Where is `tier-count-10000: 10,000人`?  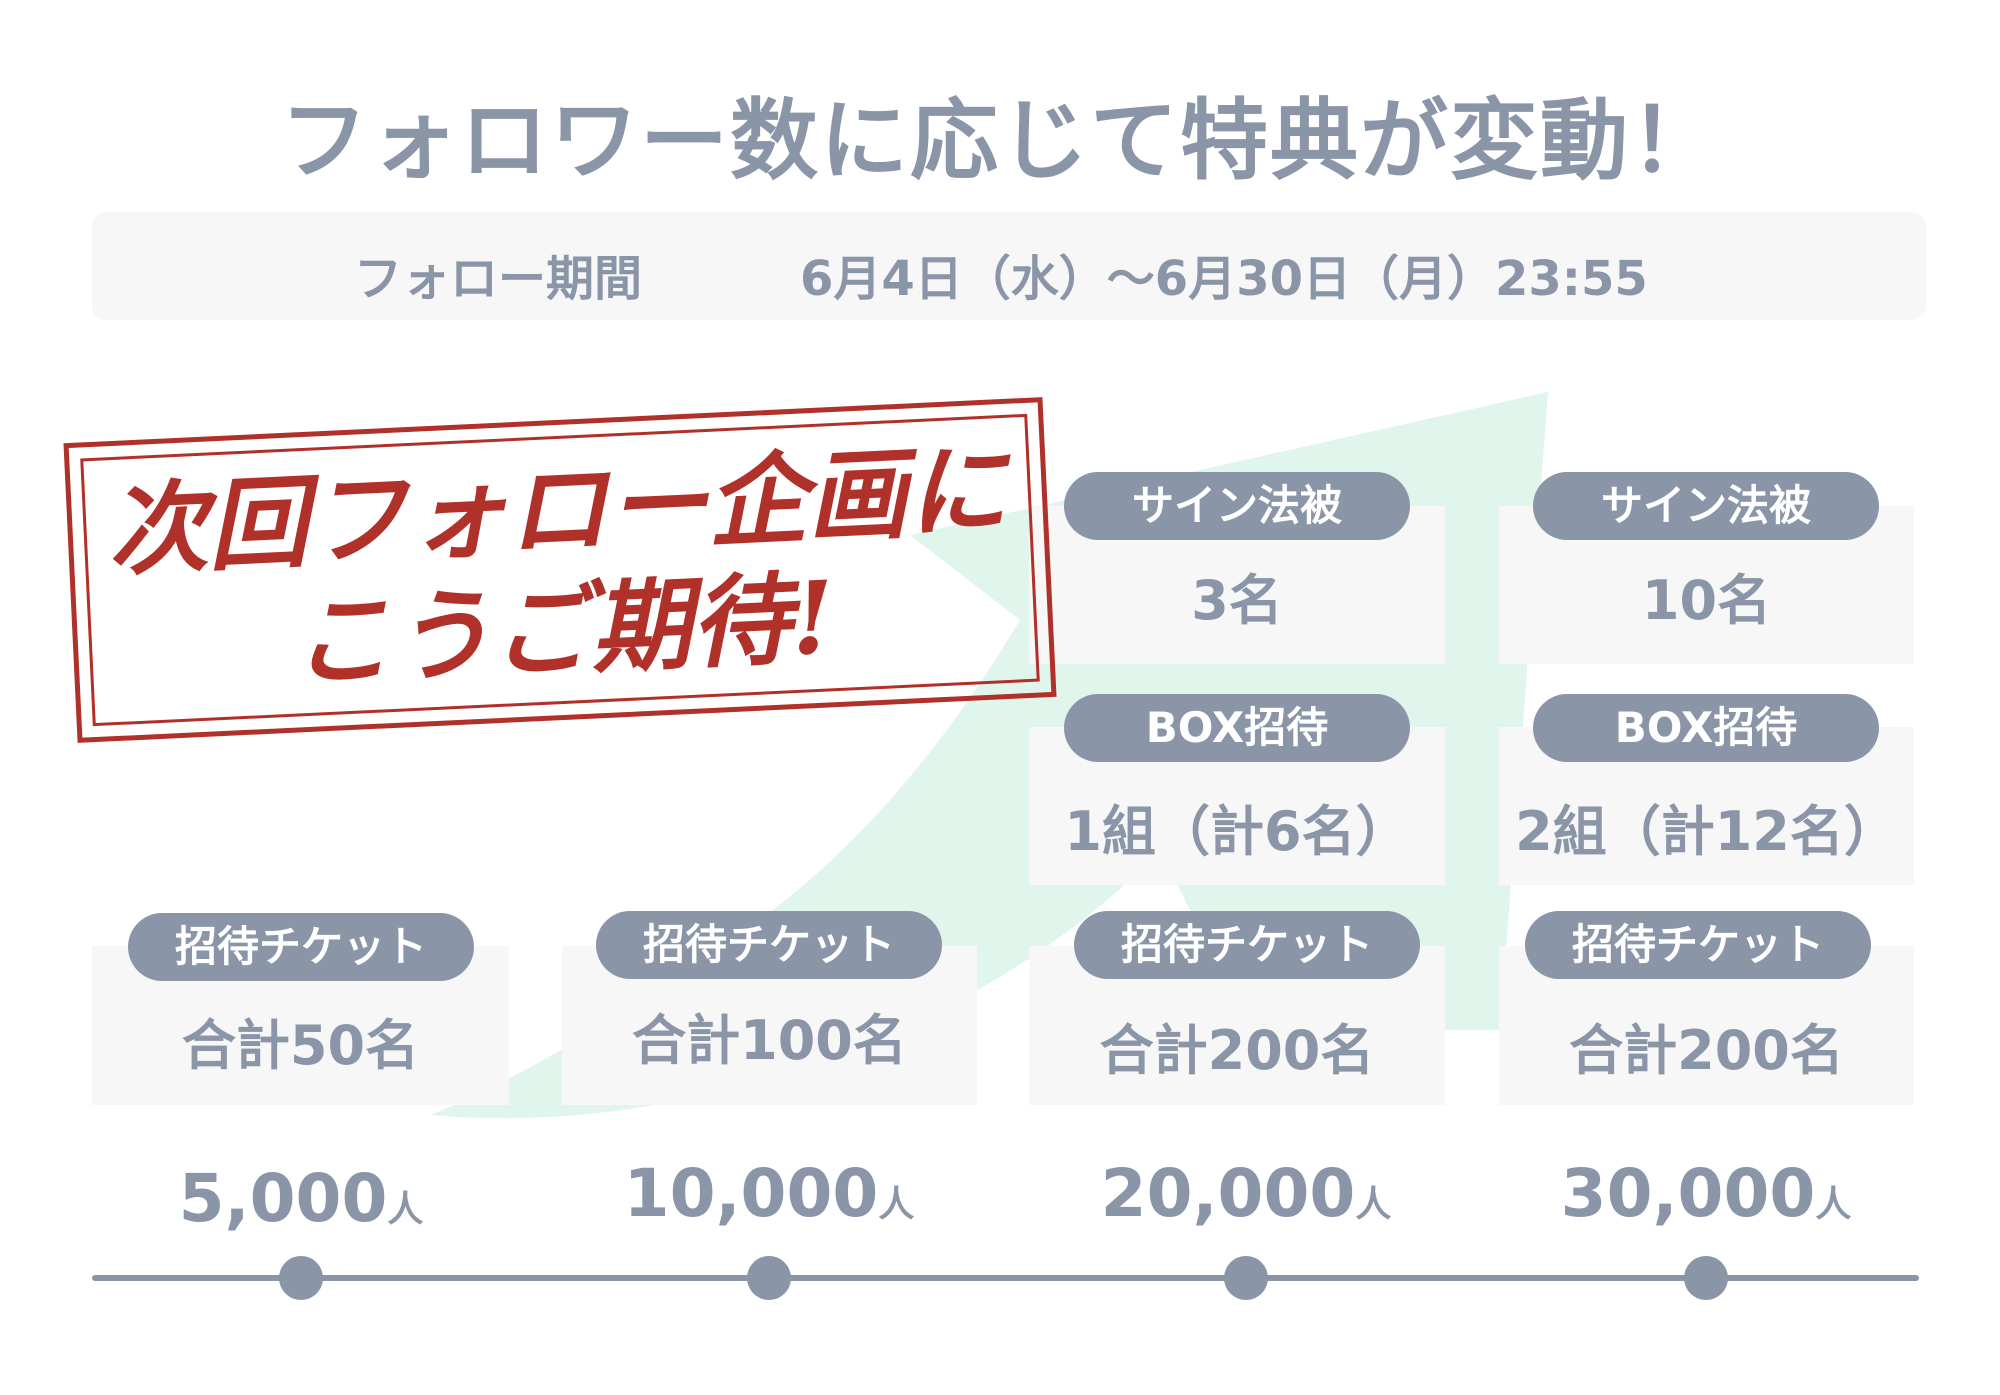
tier-count-10000: 10,000人 is located at coordinates (769, 1193).